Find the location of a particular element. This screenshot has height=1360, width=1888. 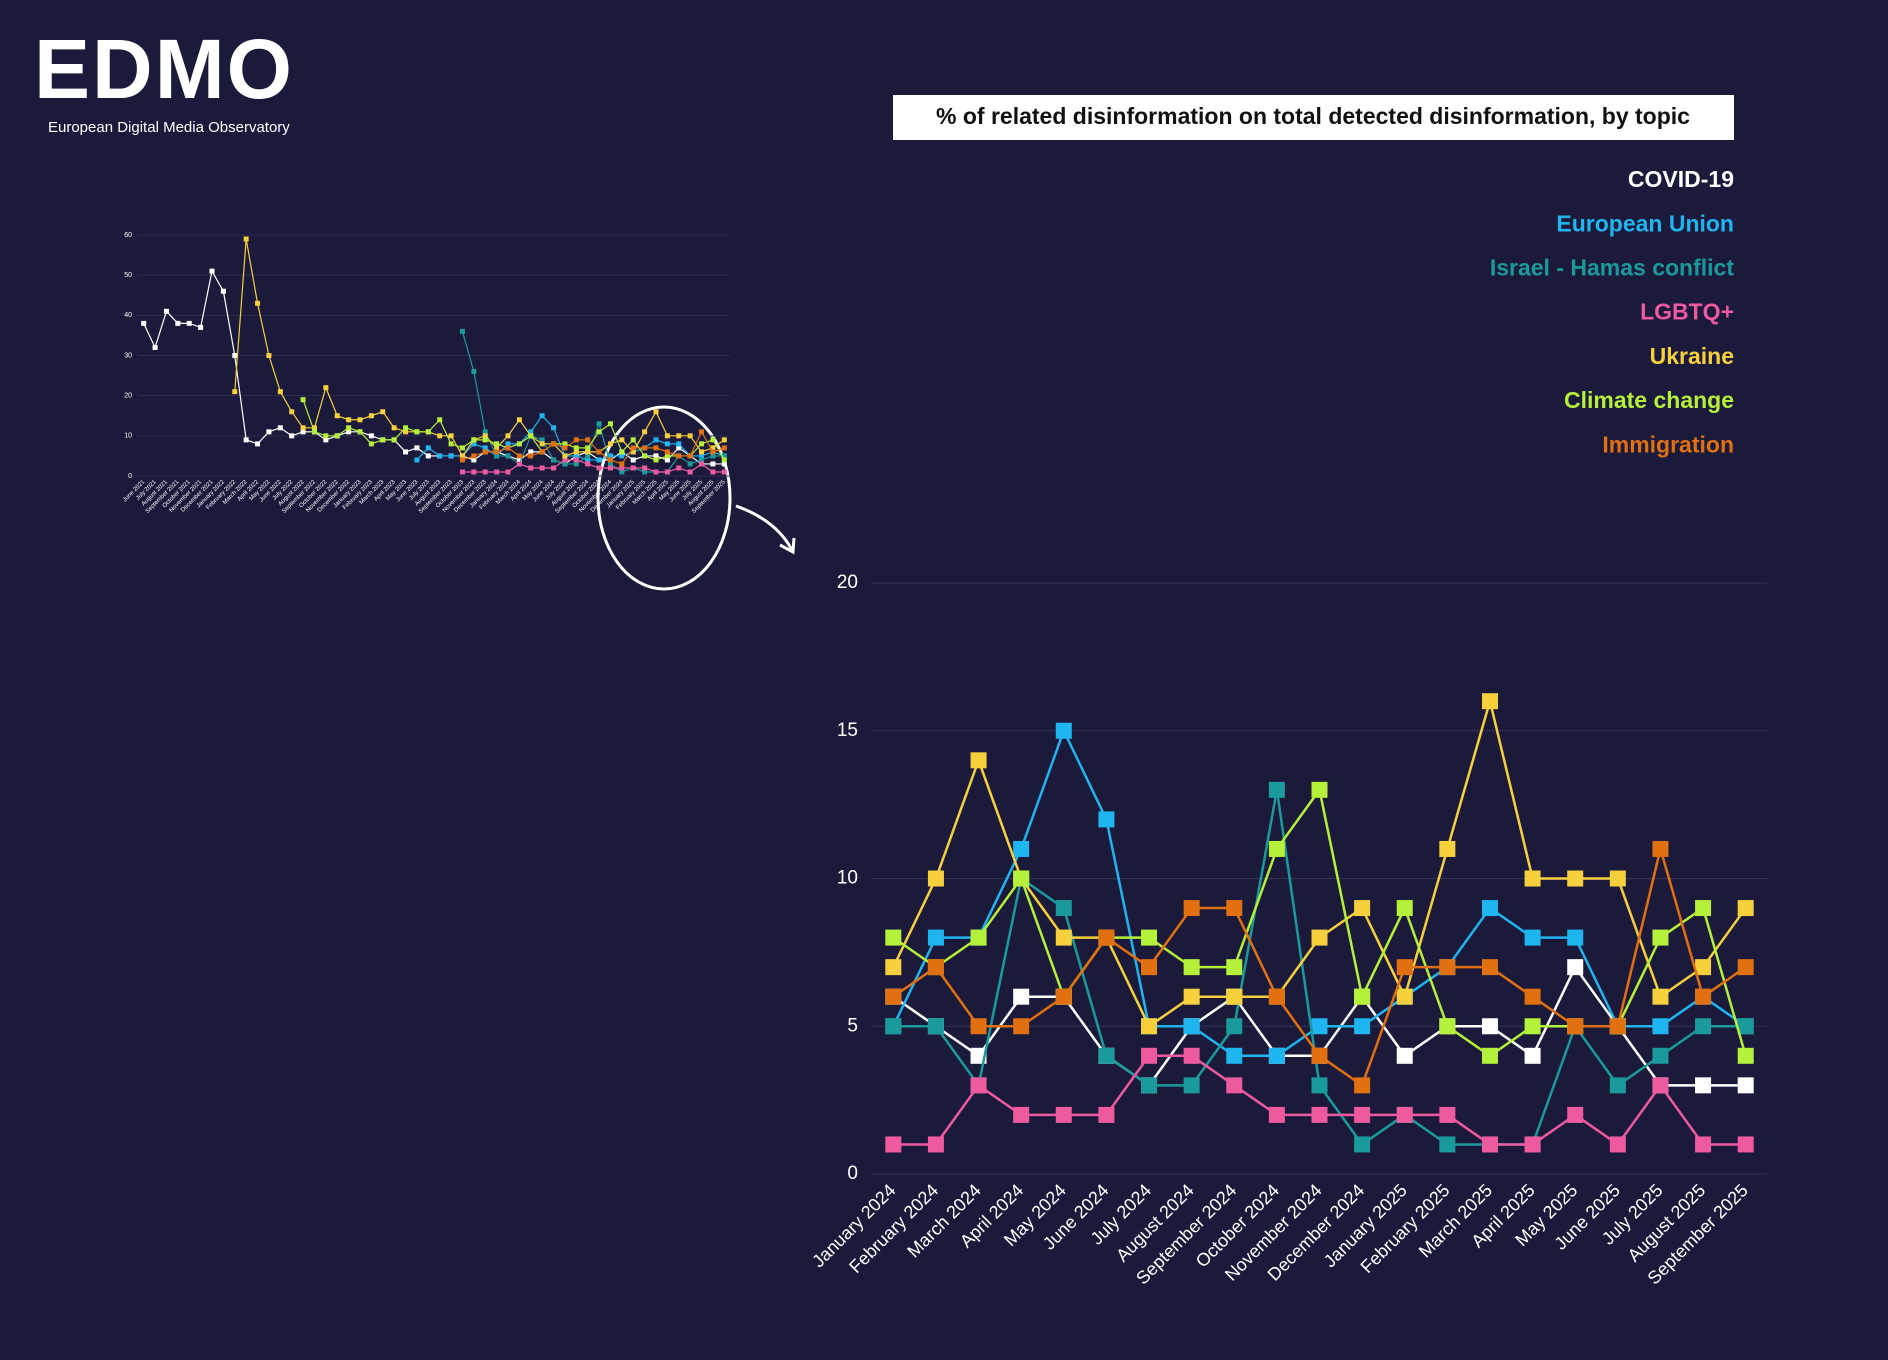

y-tick-label: 20 is located at coordinates (847, 582).